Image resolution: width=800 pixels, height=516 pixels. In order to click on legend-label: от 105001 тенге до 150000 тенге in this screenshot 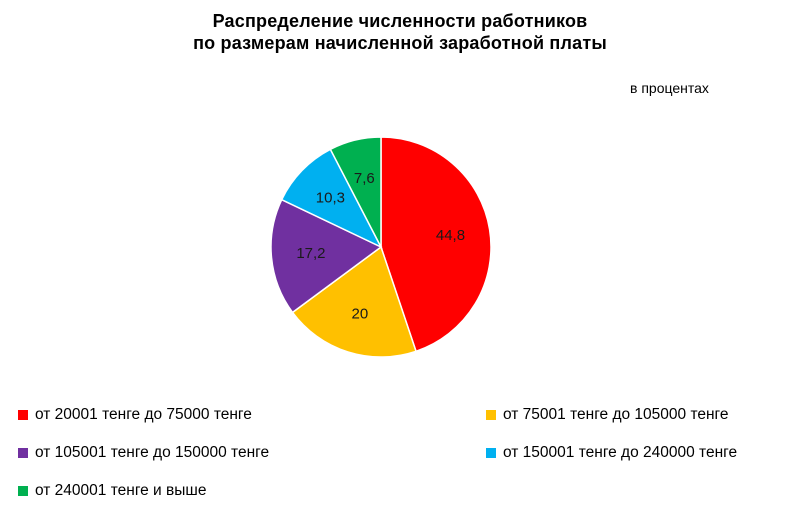, I will do `click(152, 453)`.